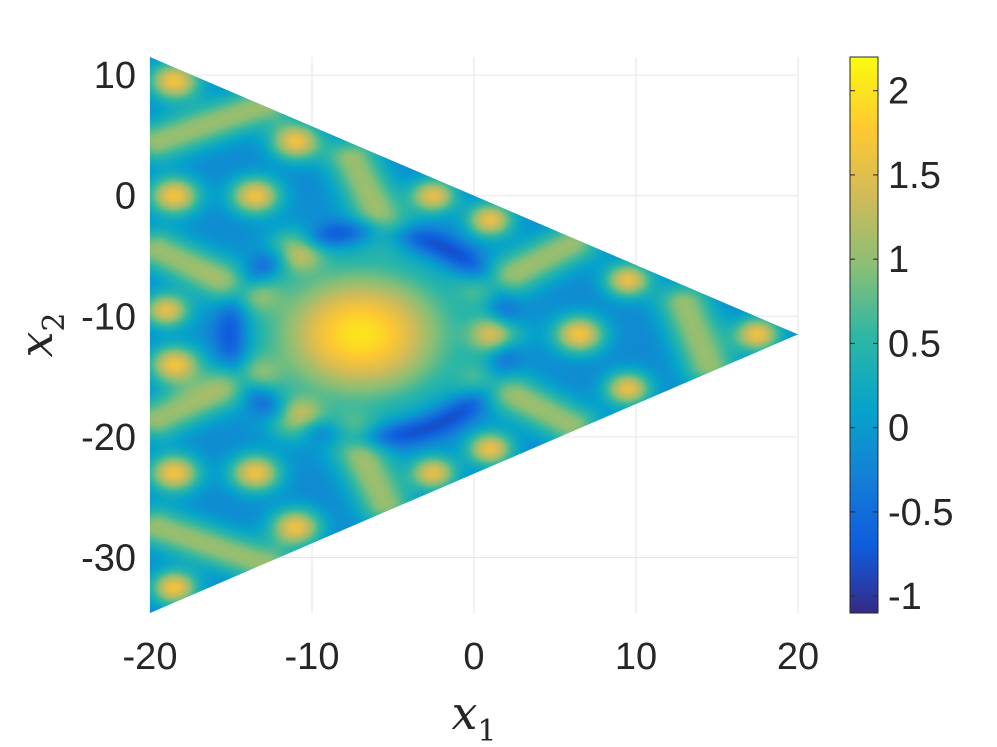  Describe the element at coordinates (914, 176) in the screenshot. I see `colorbar-tick-label: 1.5` at that location.